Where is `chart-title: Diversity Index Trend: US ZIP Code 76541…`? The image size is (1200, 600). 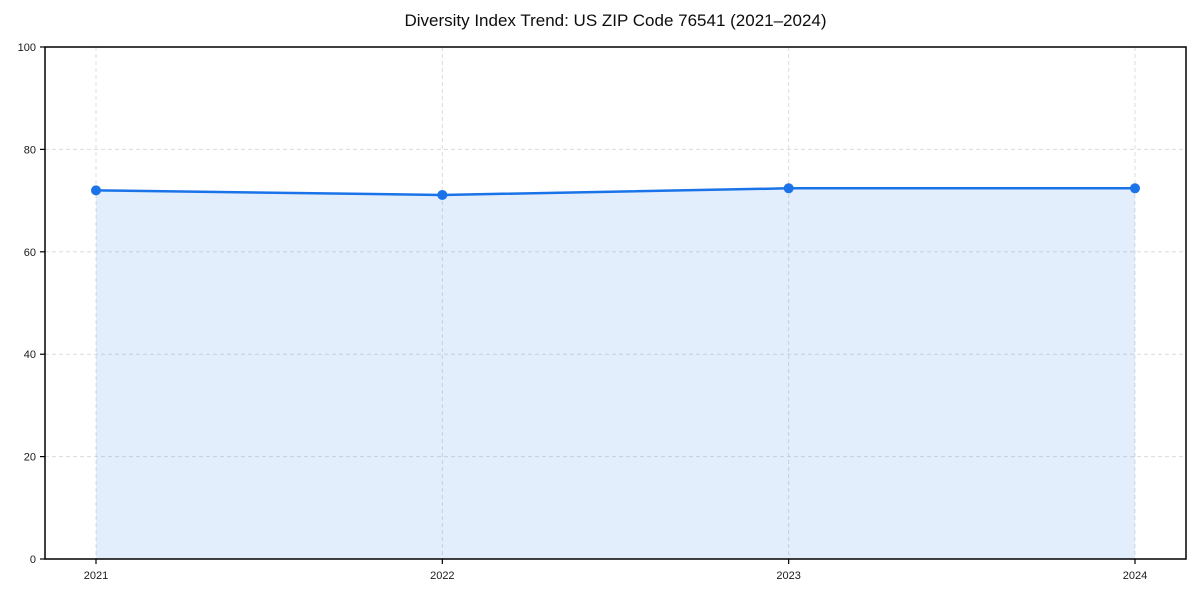
chart-title: Diversity Index Trend: US ZIP Code 76541… is located at coordinates (615, 20).